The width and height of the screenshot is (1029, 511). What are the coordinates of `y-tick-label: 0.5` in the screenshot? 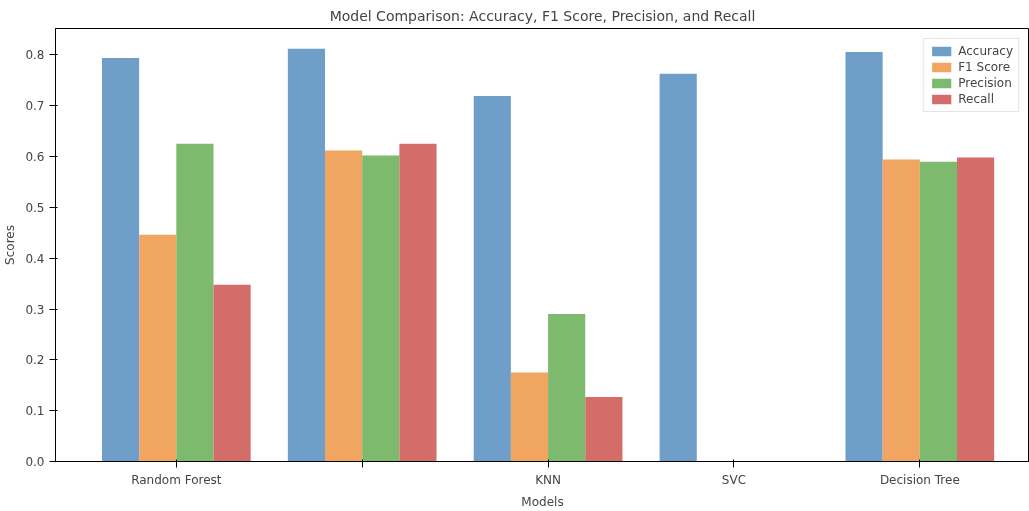 It's located at (35, 207).